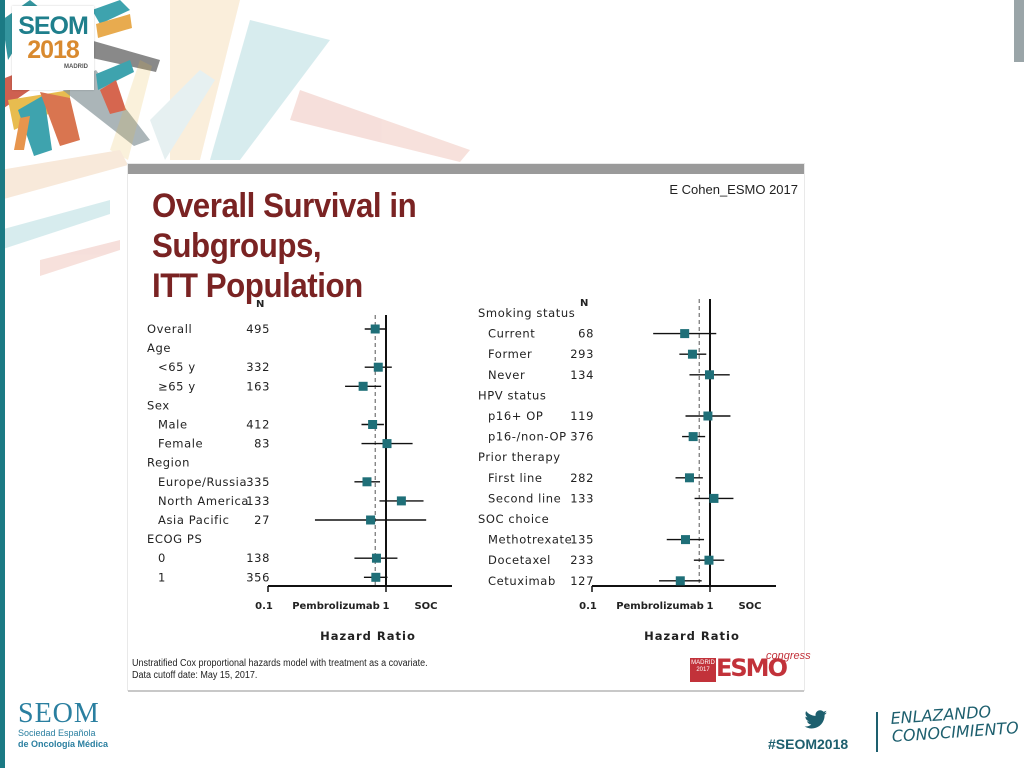 Image resolution: width=1024 pixels, height=768 pixels. I want to click on panel2-row-methotrexate-hr-marker, so click(686, 540).